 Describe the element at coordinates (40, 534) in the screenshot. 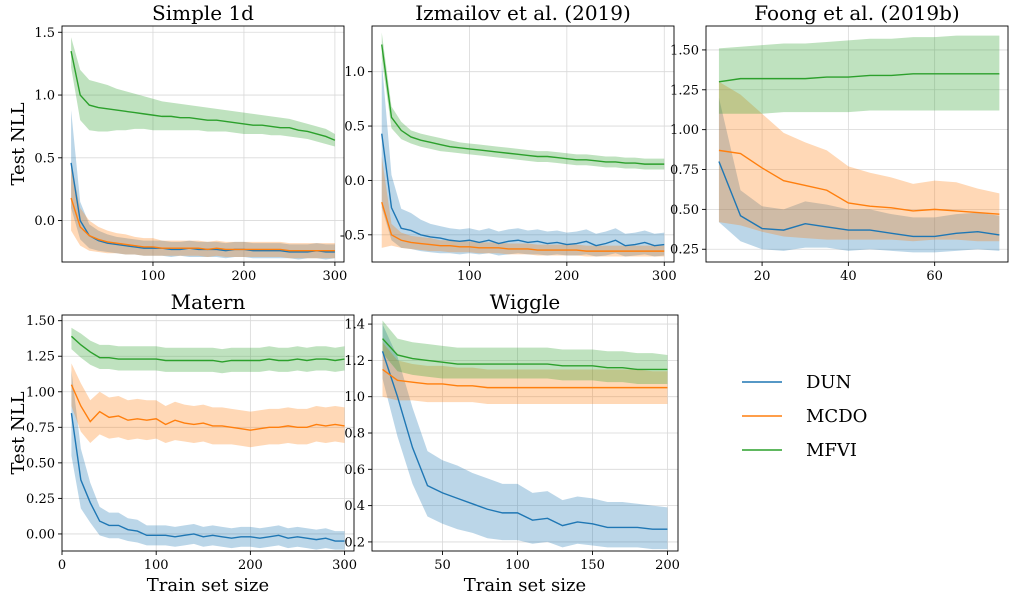

I see `y-tick-label: 0.00` at that location.